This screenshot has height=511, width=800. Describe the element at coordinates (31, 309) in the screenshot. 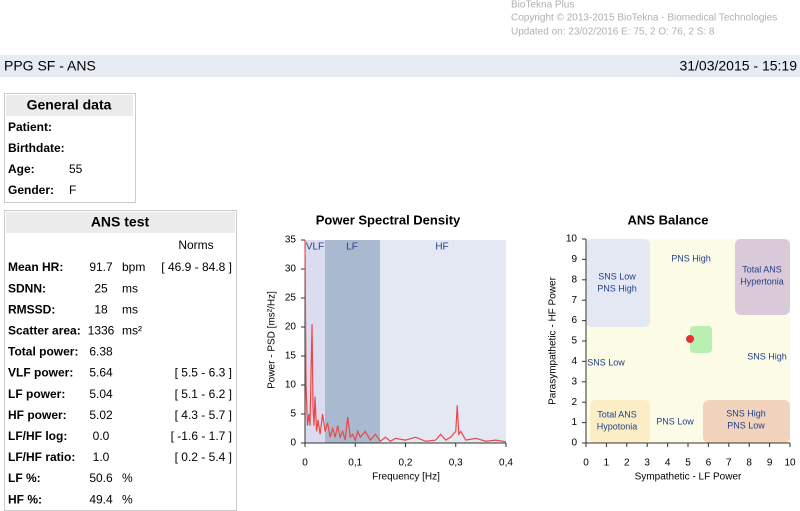

I see `row-label: RMSSD:` at that location.